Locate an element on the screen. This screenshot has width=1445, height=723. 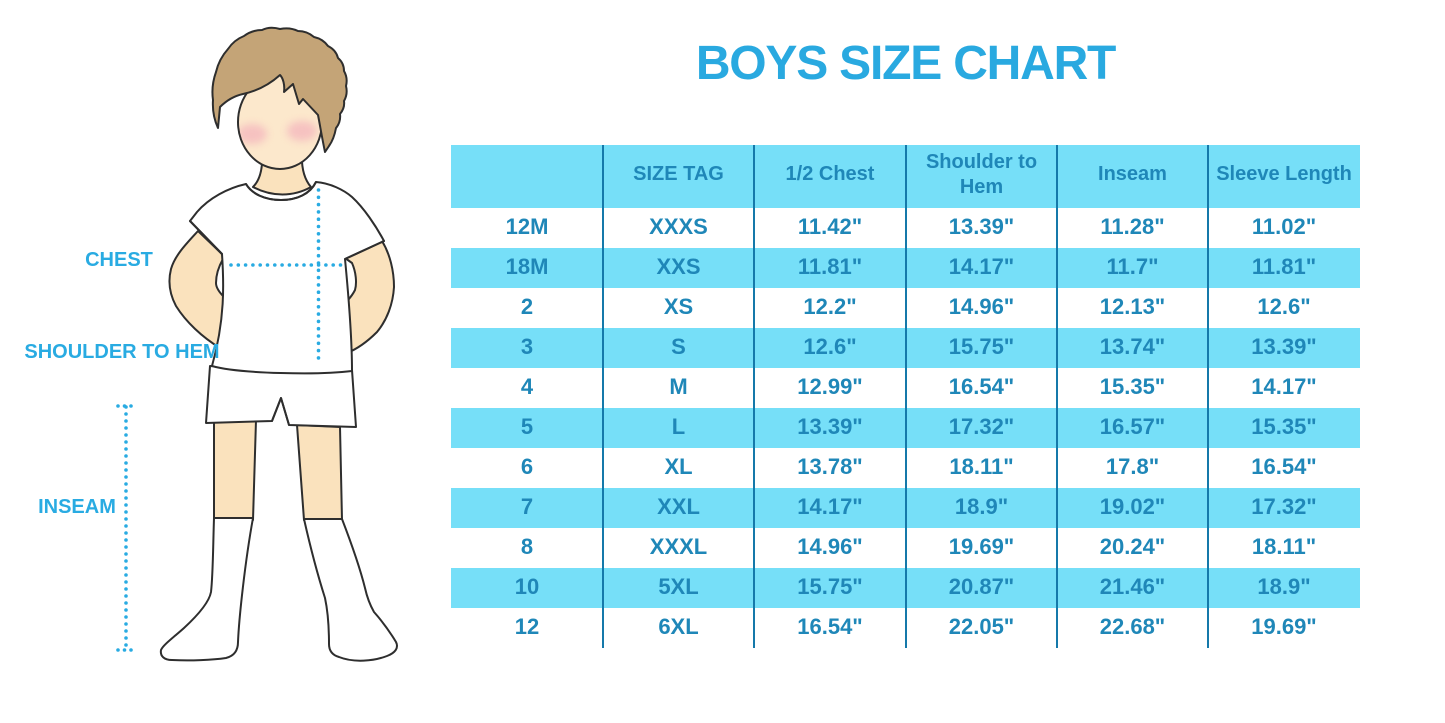
svg-text: CHEST is located at coordinates (119, 260).